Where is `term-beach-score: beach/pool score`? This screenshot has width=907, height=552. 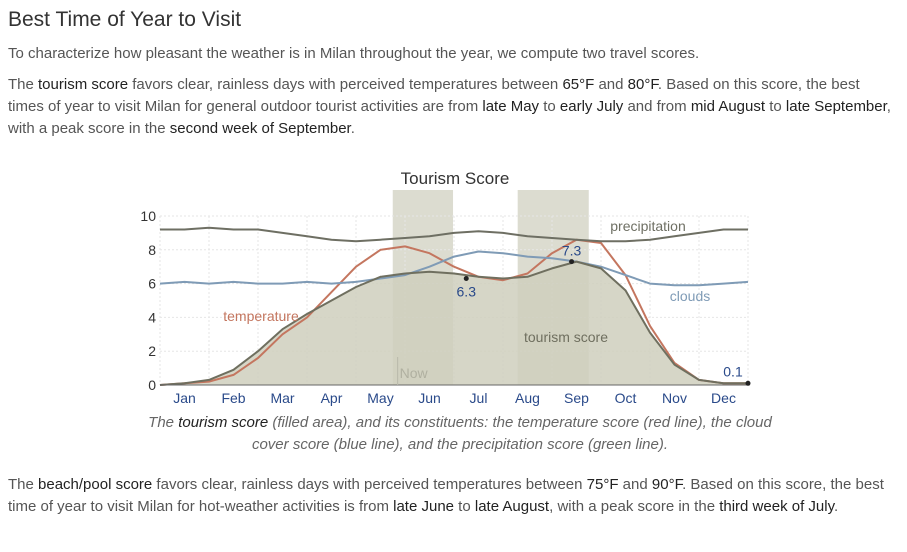
term-beach-score: beach/pool score is located at coordinates (95, 484).